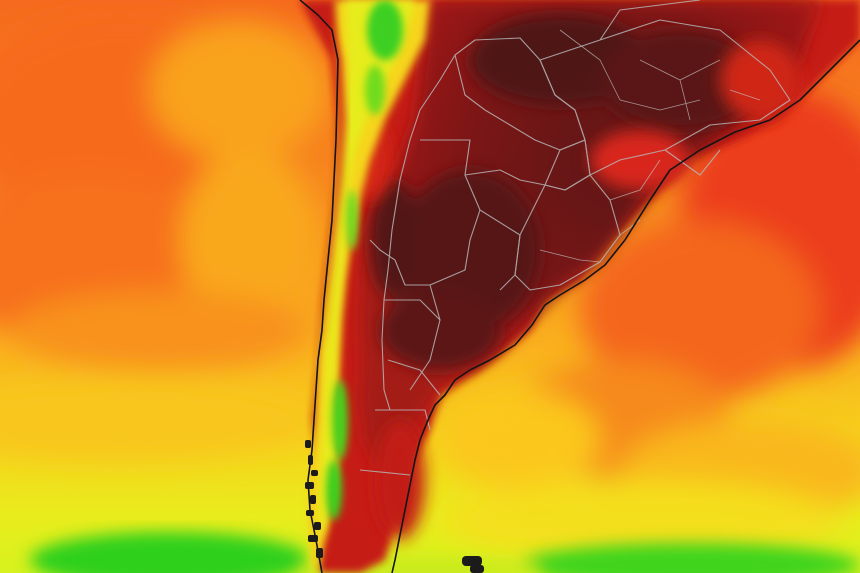 This screenshot has width=860, height=573. I want to click on state-borders, so click(650, 146).